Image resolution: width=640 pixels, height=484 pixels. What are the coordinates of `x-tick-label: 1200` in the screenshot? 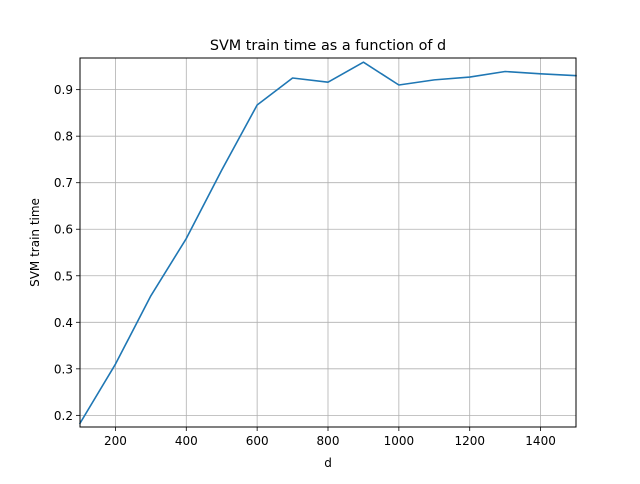 It's located at (469, 441).